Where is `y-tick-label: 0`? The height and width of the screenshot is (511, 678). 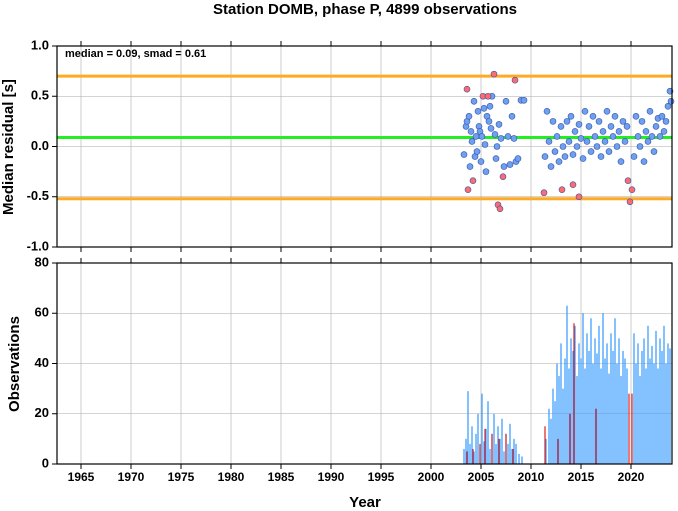 y-tick-label: 0 is located at coordinates (45, 462).